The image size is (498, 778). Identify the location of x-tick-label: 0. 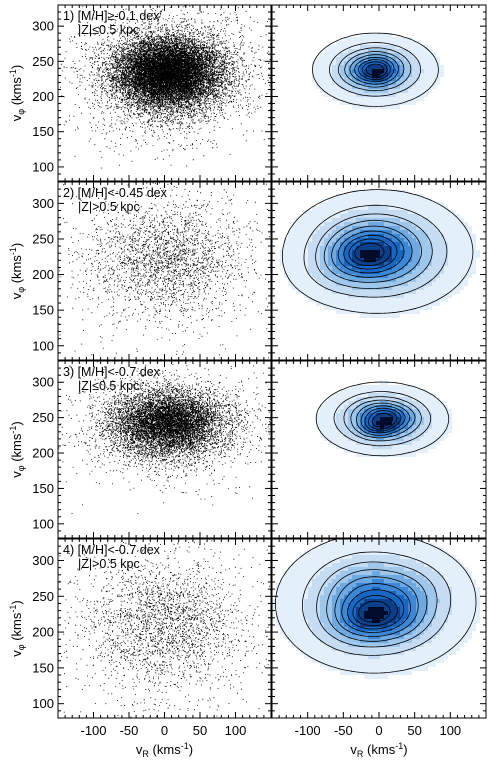
(378, 730).